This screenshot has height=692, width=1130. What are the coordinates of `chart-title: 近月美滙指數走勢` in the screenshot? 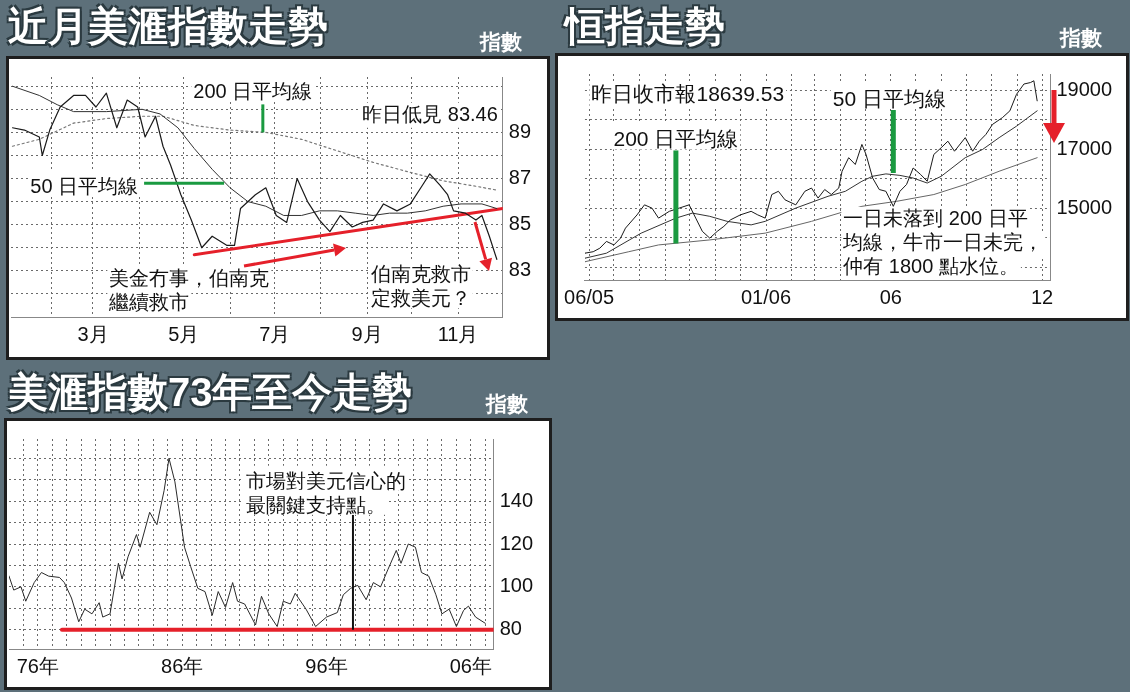 It's located at (168, 26).